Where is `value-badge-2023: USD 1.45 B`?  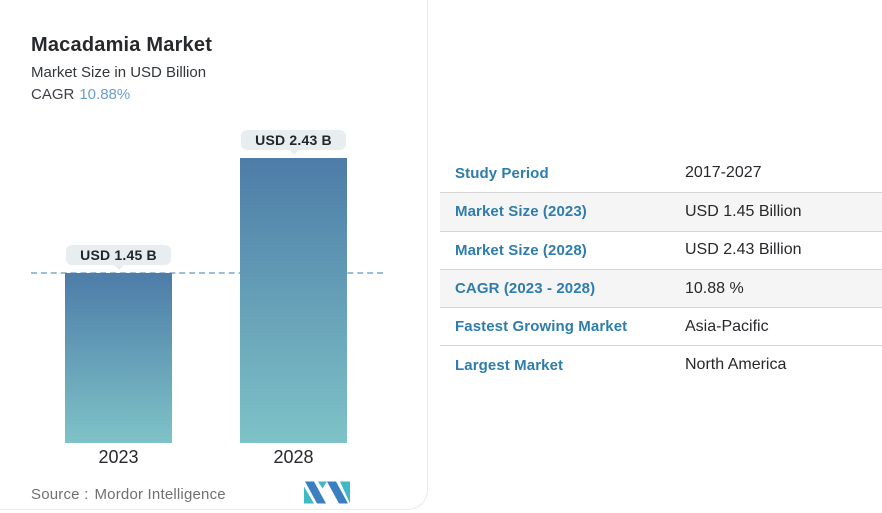 value-badge-2023: USD 1.45 B is located at coordinates (118, 257).